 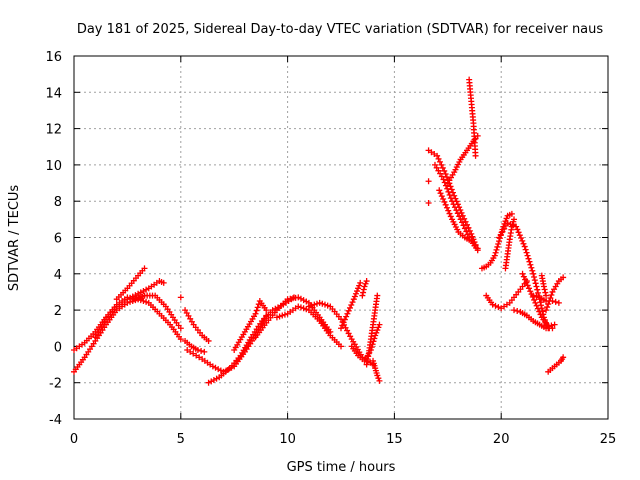 What do you see at coordinates (58, 275) in the screenshot?
I see `y-tick-label: 4` at bounding box center [58, 275].